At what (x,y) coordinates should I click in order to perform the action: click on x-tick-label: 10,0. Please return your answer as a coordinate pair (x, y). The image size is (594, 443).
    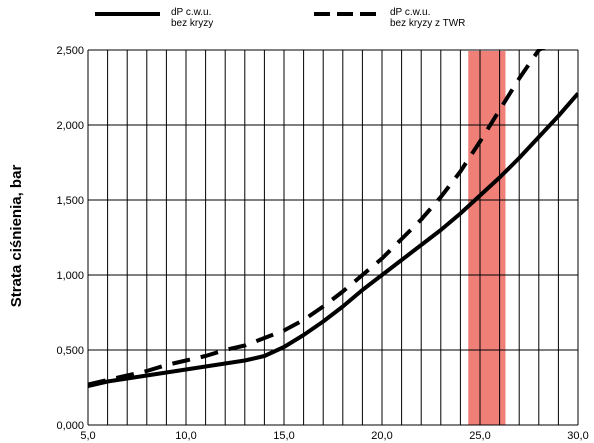
    Looking at the image, I should click on (185, 436).